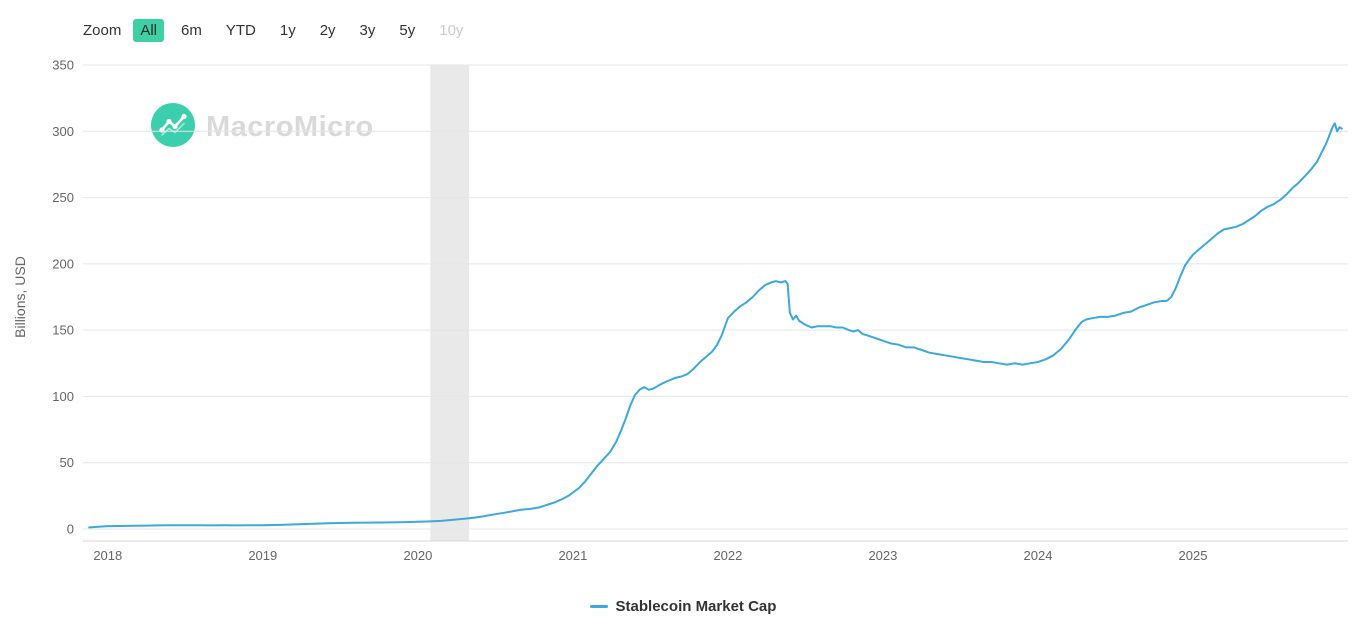  I want to click on watermark: MacroMicro, so click(262, 127).